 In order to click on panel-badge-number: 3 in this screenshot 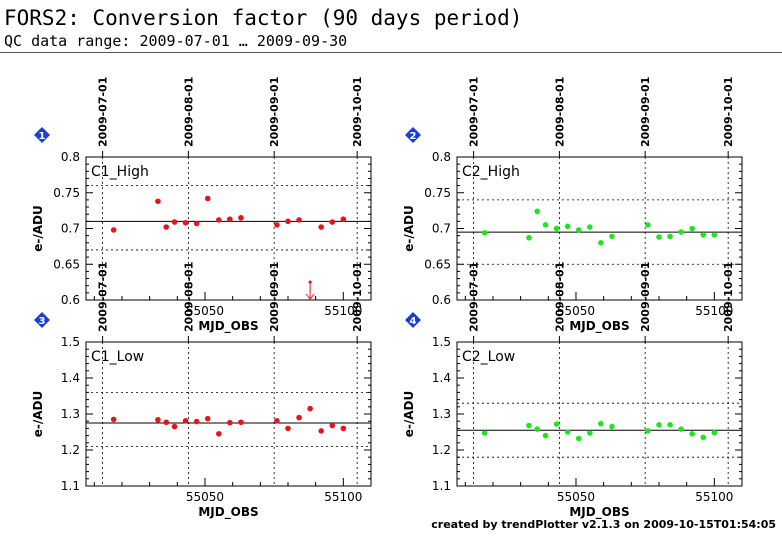, I will do `click(42, 321)`.